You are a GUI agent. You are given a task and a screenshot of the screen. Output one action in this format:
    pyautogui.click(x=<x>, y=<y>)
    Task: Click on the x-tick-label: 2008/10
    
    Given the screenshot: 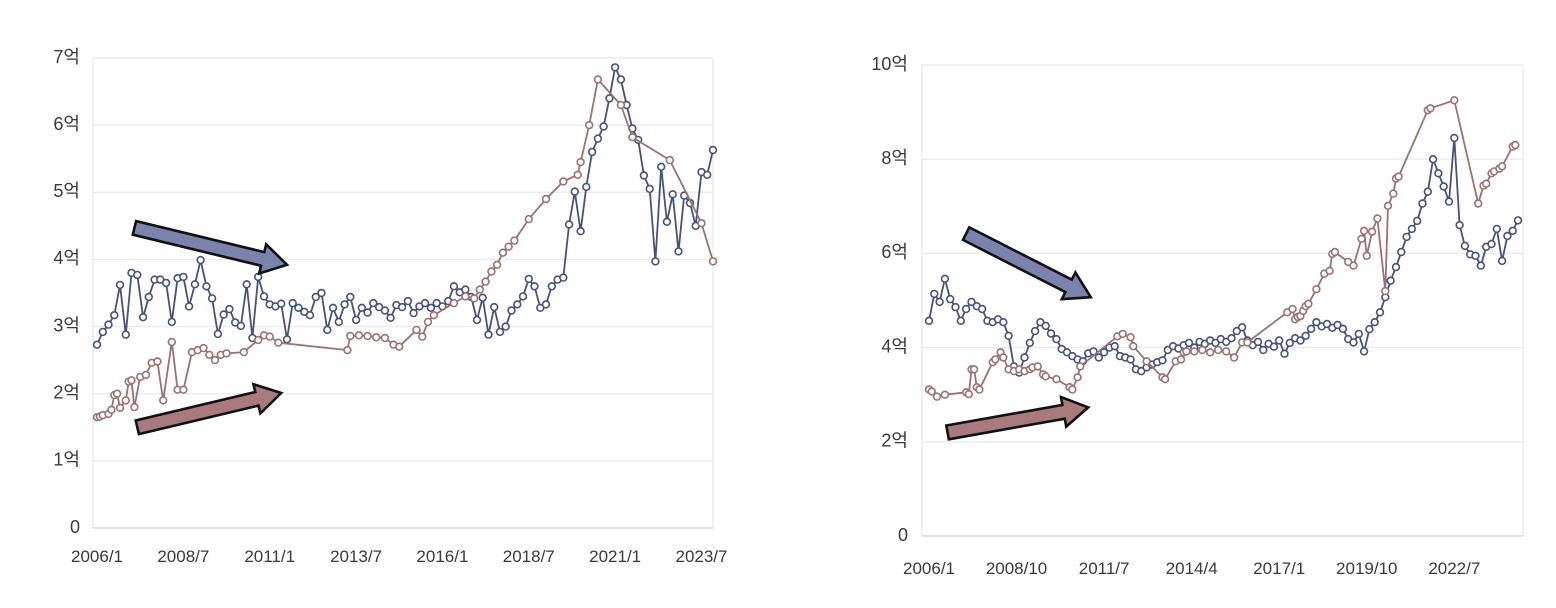 What is the action you would take?
    pyautogui.click(x=1016, y=568)
    